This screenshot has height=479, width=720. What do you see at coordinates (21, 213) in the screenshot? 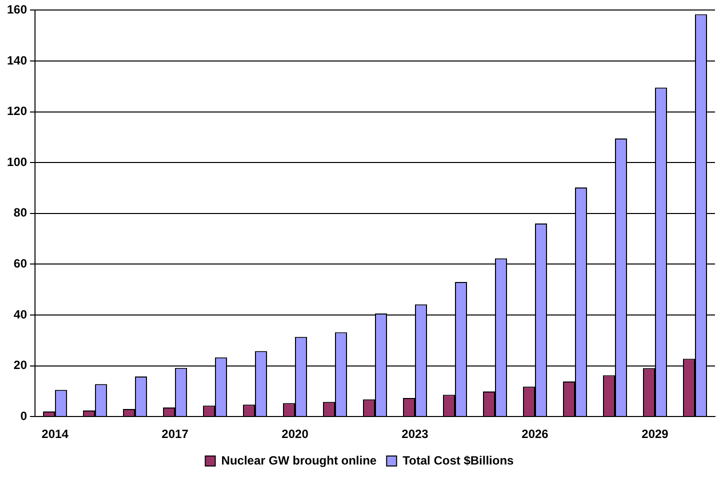
I see `y-tick-label: 80` at bounding box center [21, 213].